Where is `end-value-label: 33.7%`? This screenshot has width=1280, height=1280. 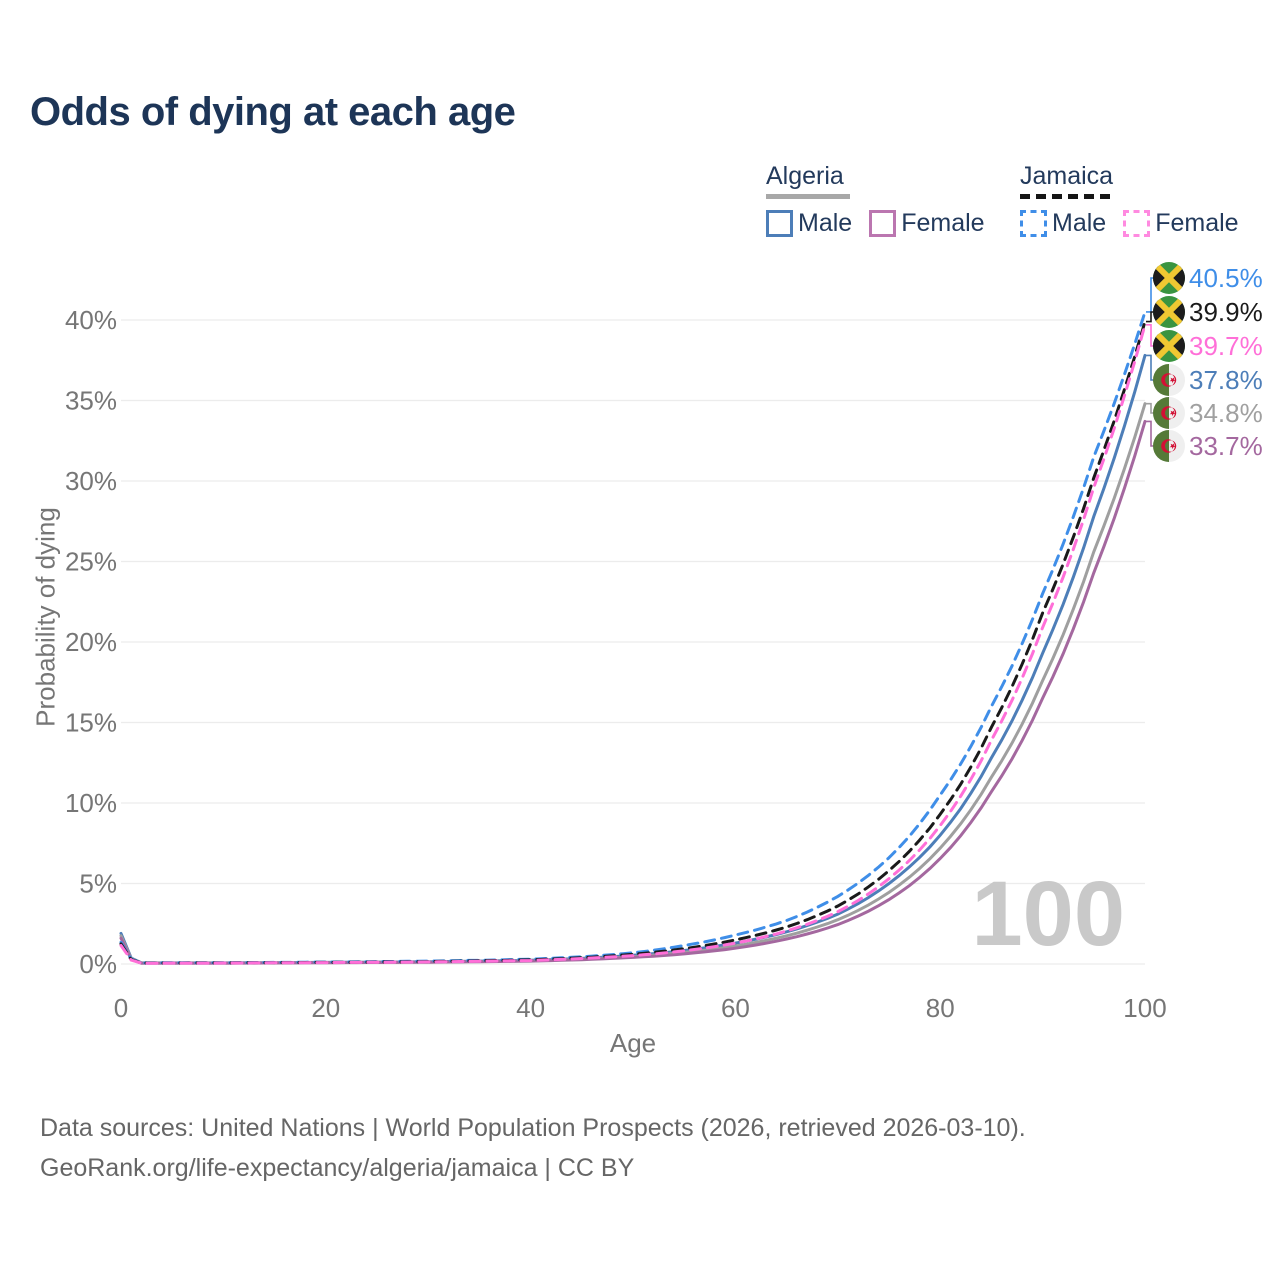
end-value-label: 33.7% is located at coordinates (1226, 446).